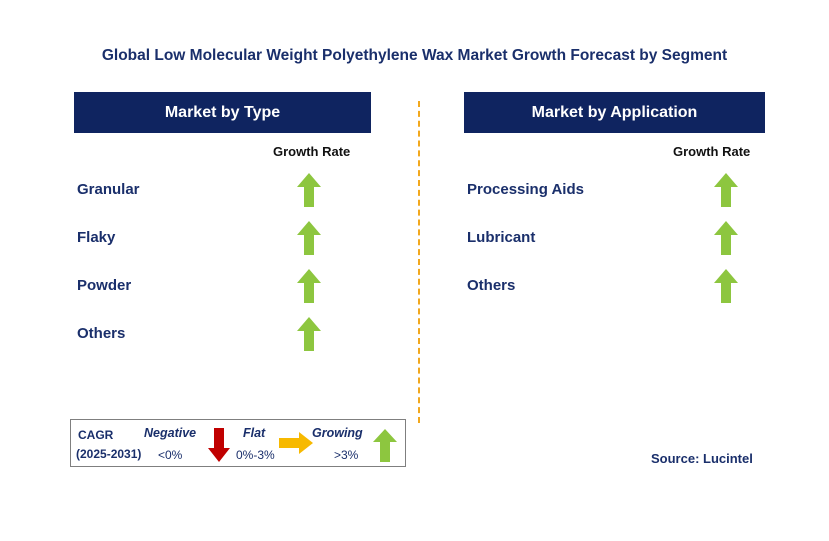  Describe the element at coordinates (109, 454) in the screenshot. I see `legend-period: (2025-2031)` at that location.